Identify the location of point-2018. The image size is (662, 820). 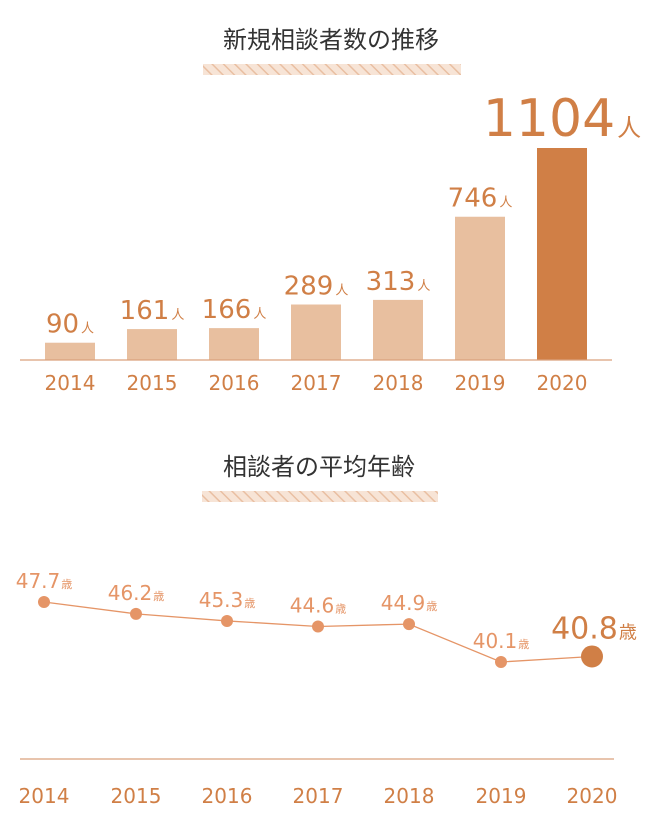
(409, 624).